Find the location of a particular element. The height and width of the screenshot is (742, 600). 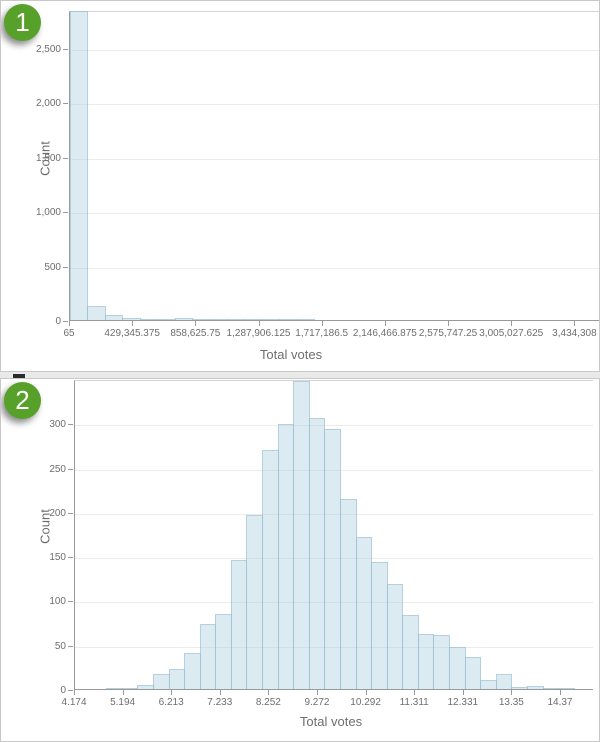

x-tick-label: 3,005,027.625 is located at coordinates (511, 333).